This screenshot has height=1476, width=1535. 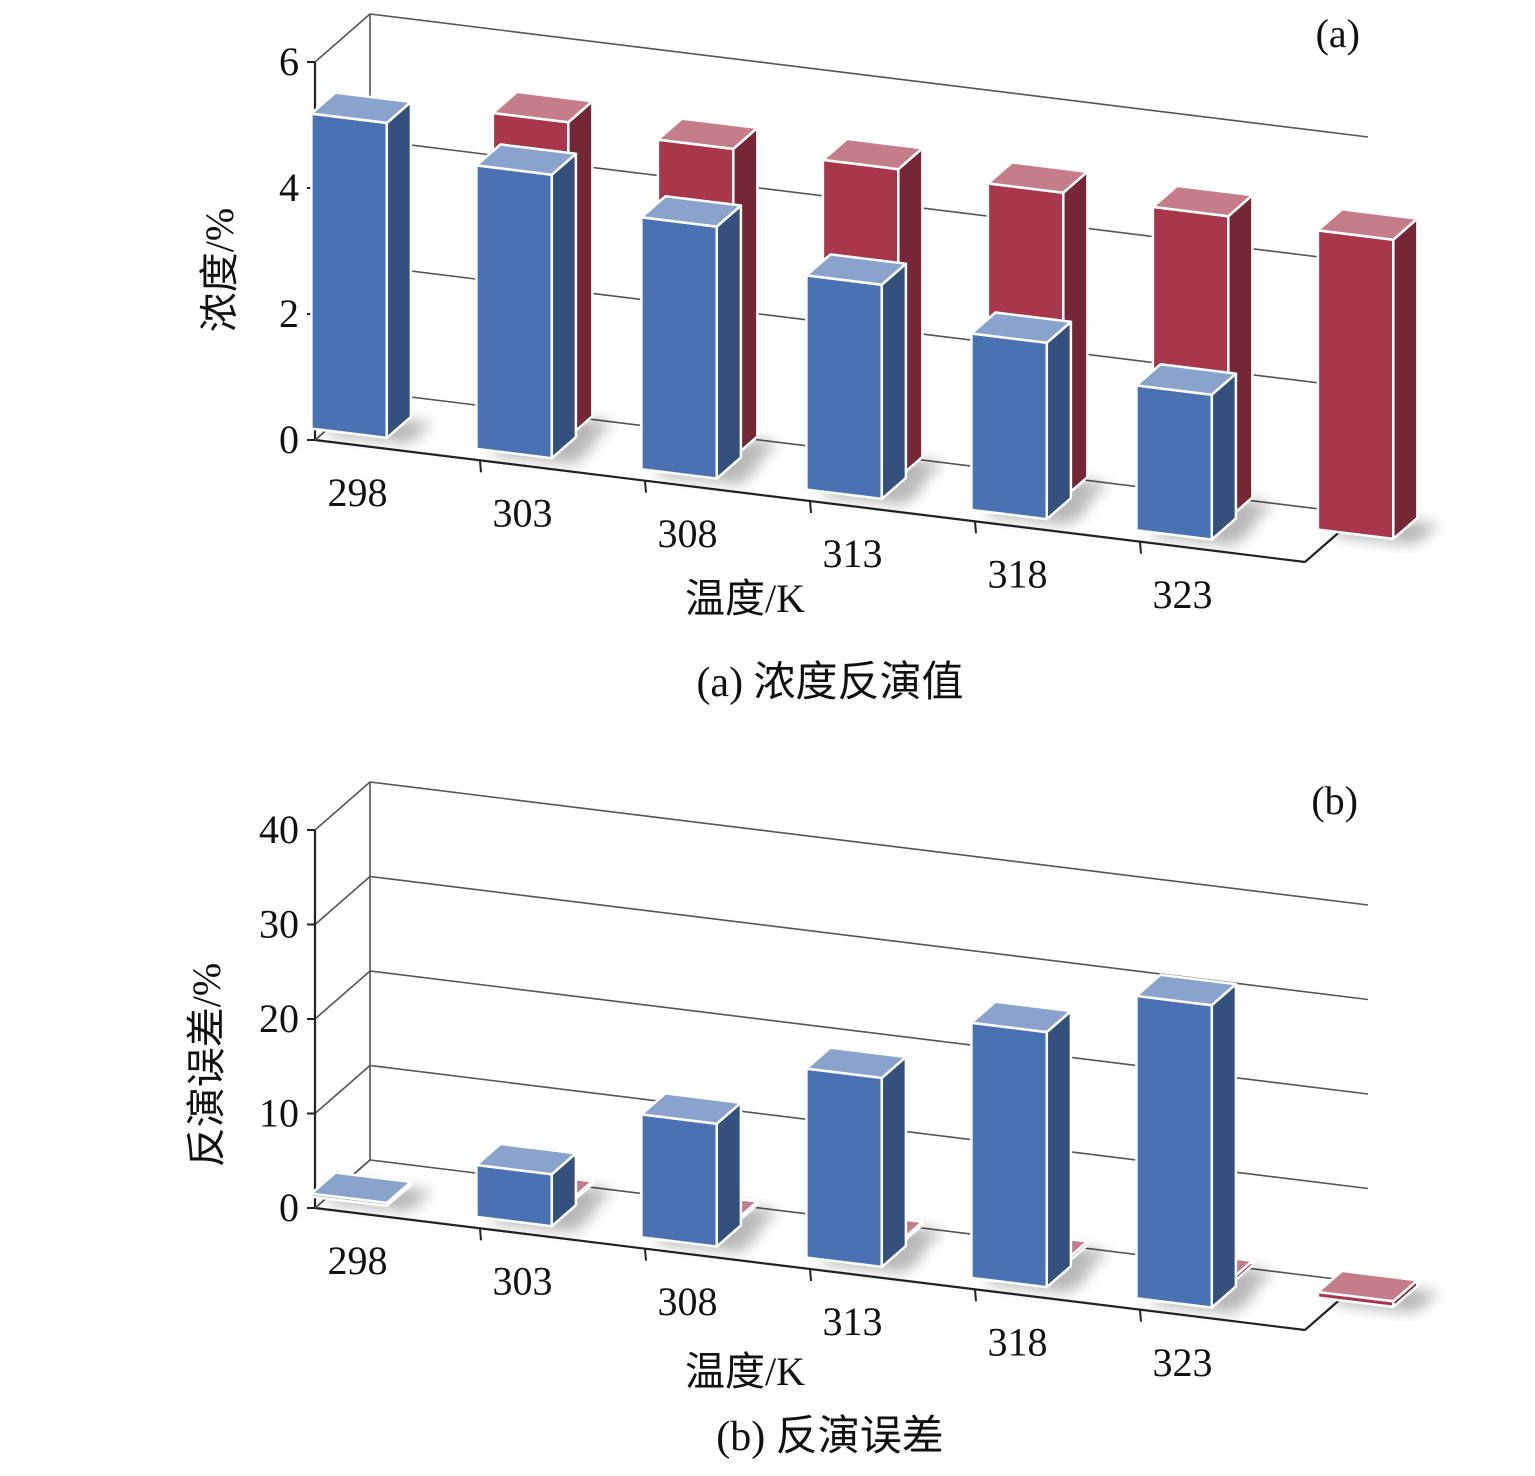 What do you see at coordinates (289, 187) in the screenshot?
I see `y-tick-label: 4` at bounding box center [289, 187].